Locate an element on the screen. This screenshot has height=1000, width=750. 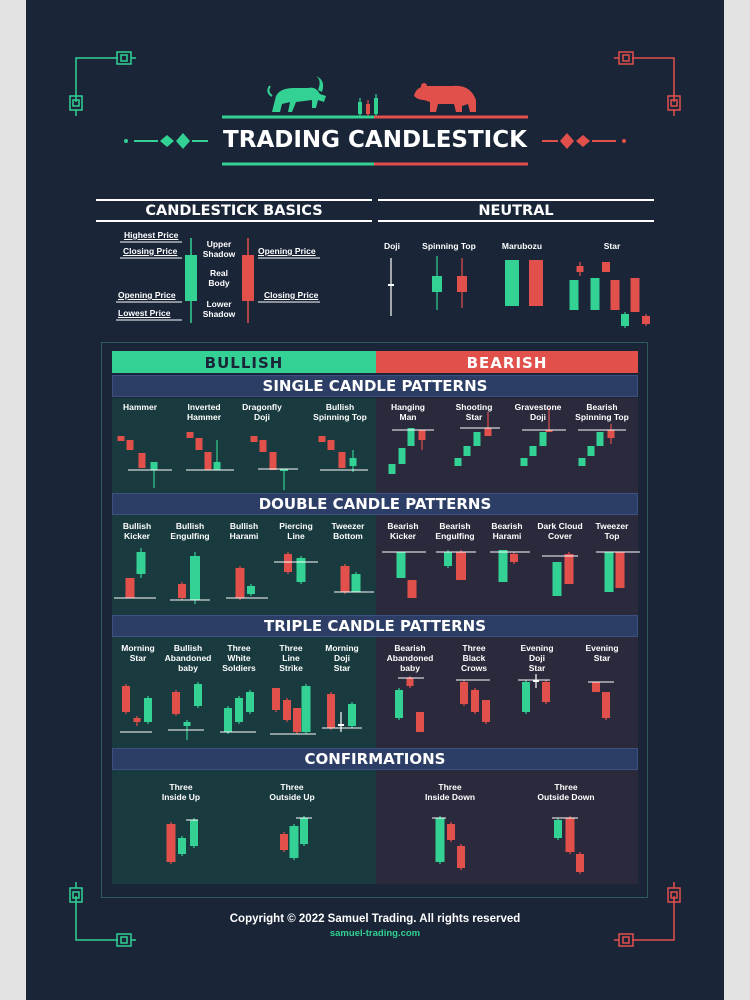
neutral-label-star: Star is located at coordinates (612, 246).